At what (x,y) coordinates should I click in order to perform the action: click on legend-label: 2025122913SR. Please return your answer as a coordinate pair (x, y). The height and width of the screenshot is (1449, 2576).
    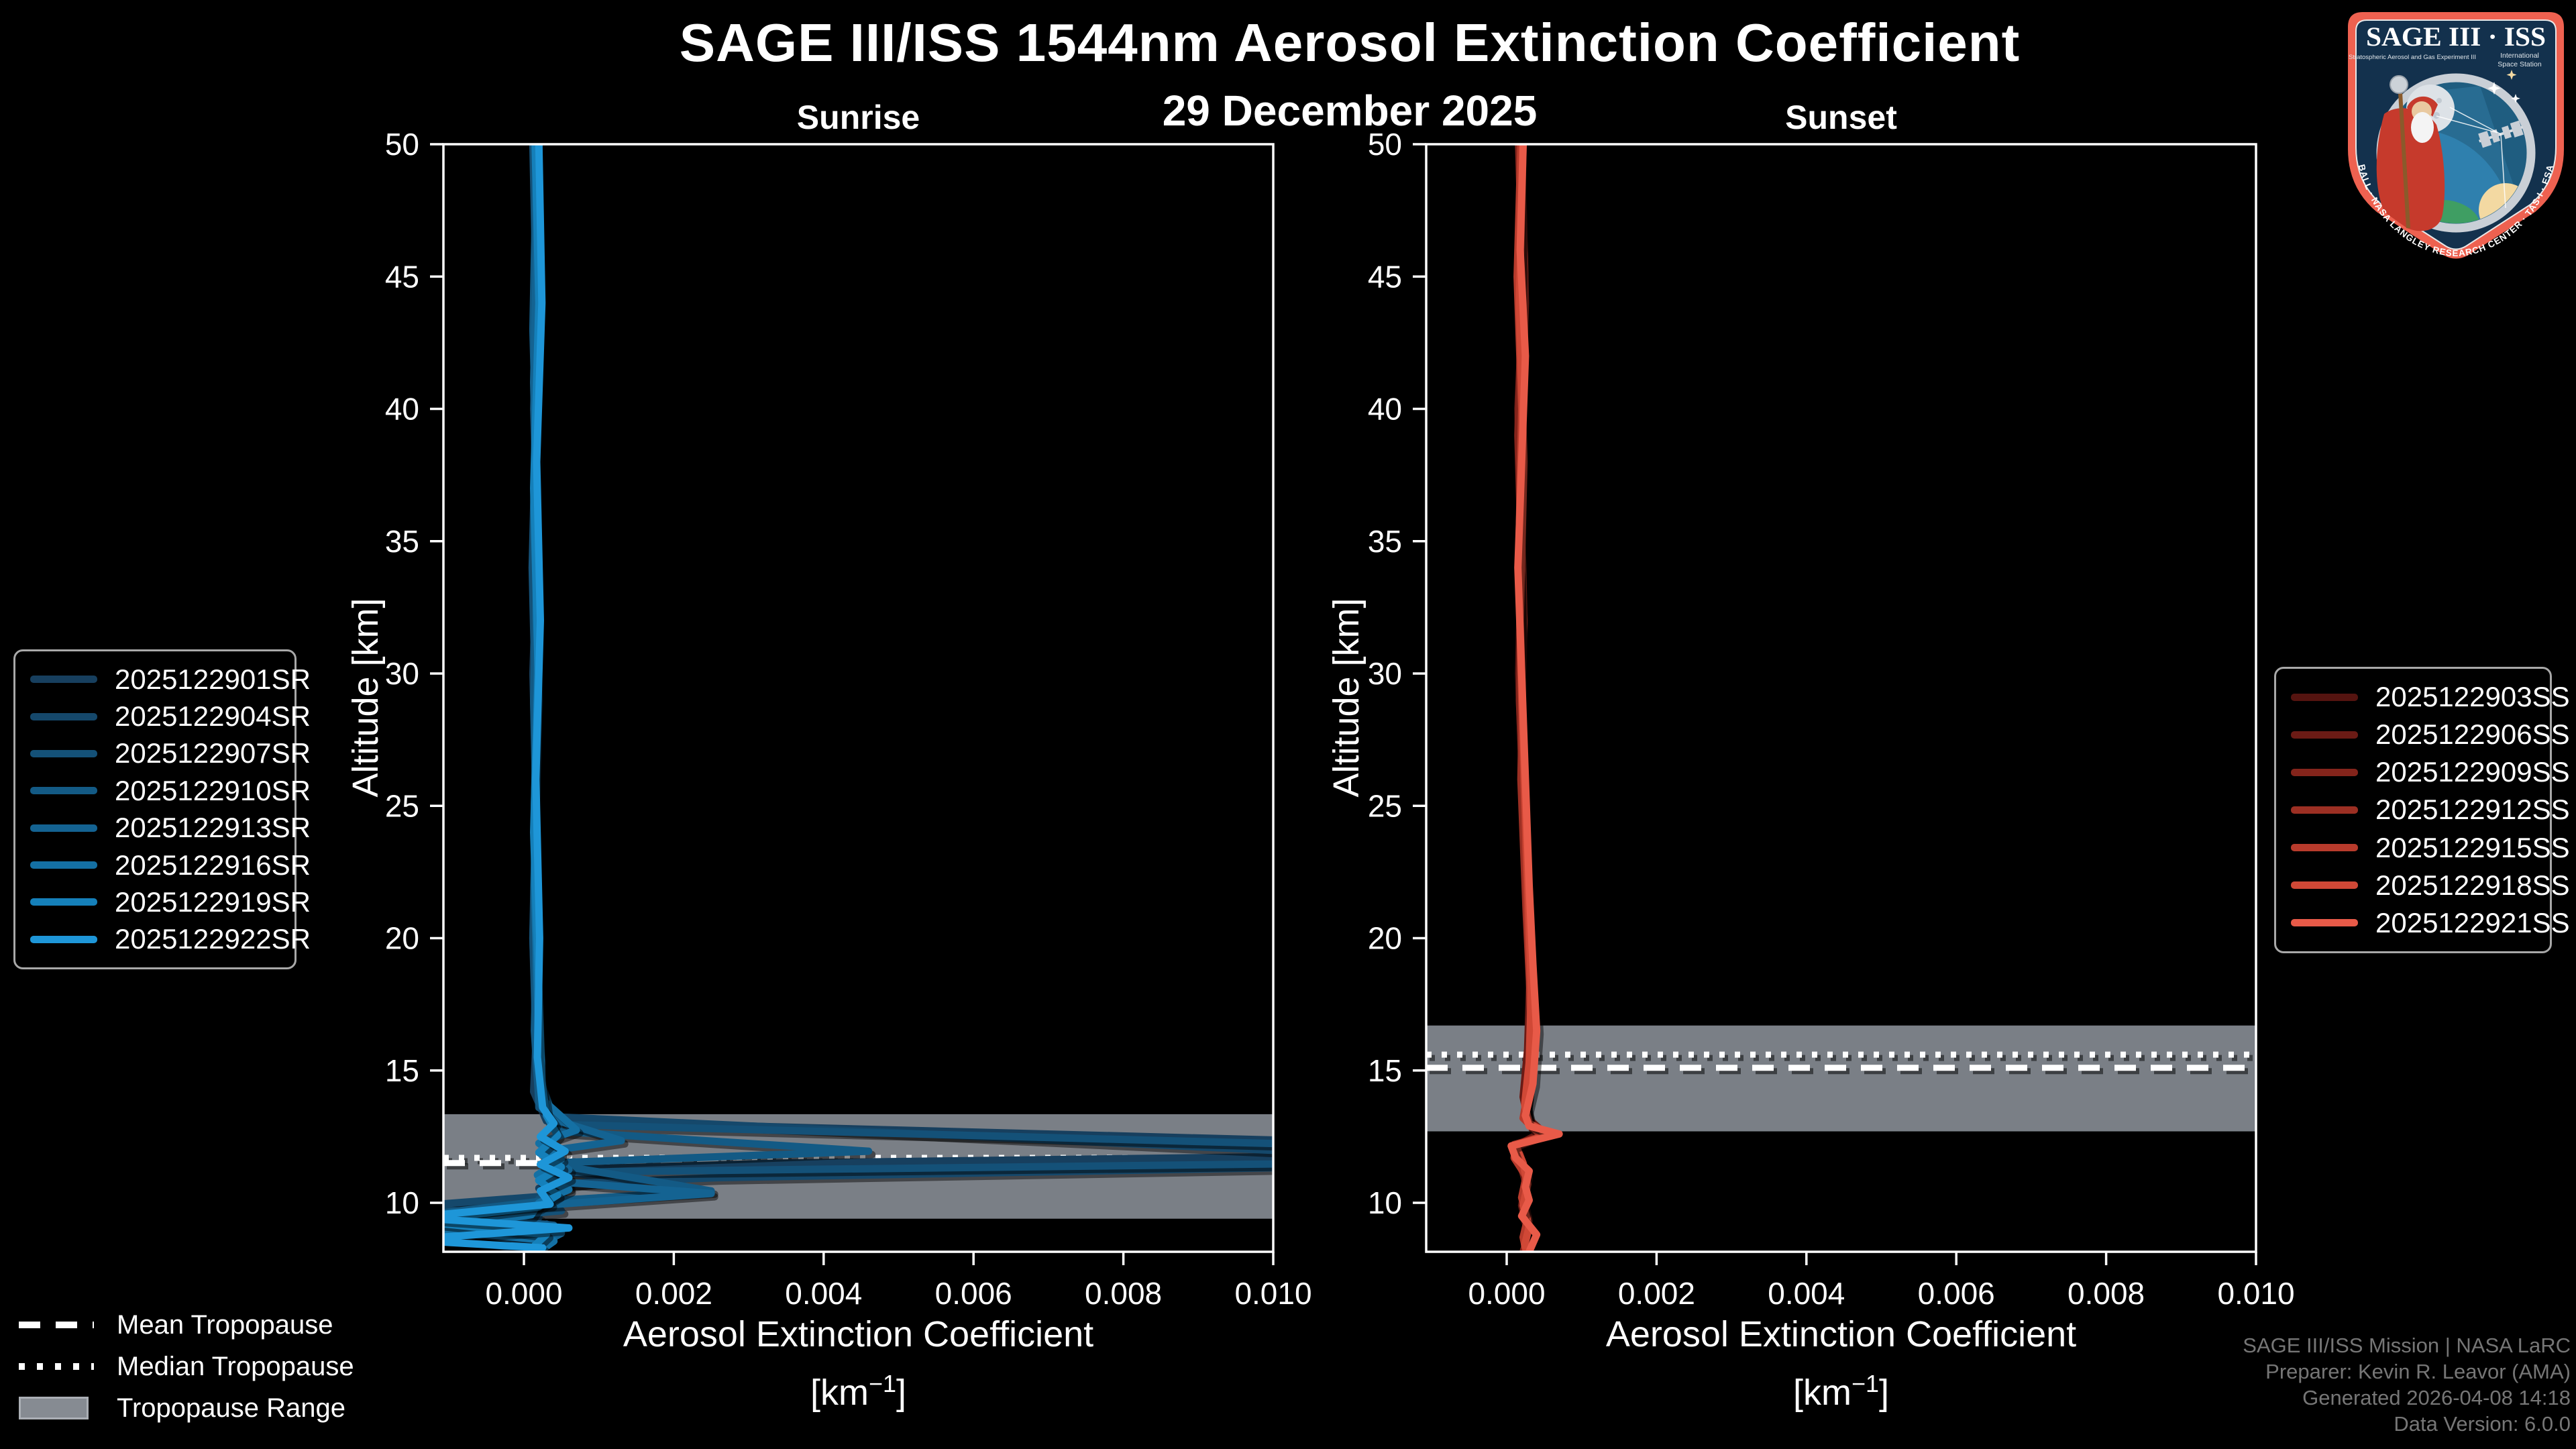
    Looking at the image, I should click on (213, 828).